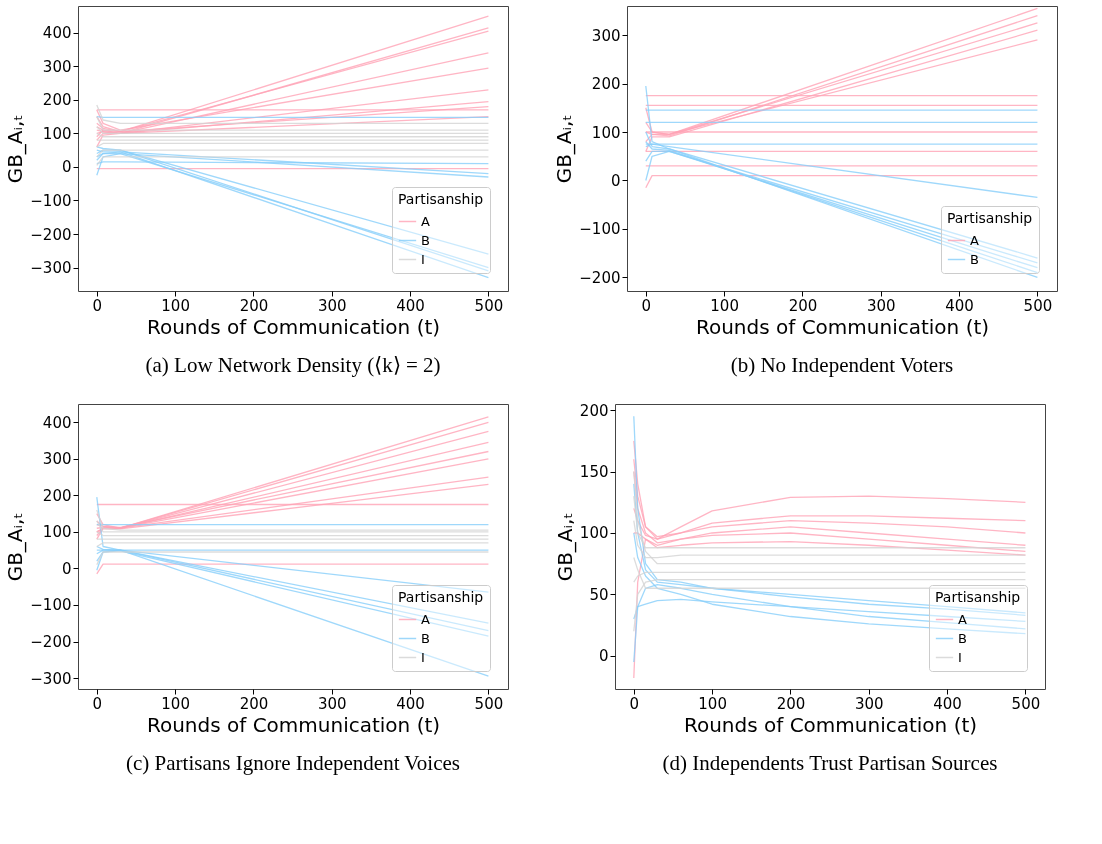 This screenshot has height=844, width=1102. What do you see at coordinates (594, 472) in the screenshot?
I see `y-tick-label: 150` at bounding box center [594, 472].